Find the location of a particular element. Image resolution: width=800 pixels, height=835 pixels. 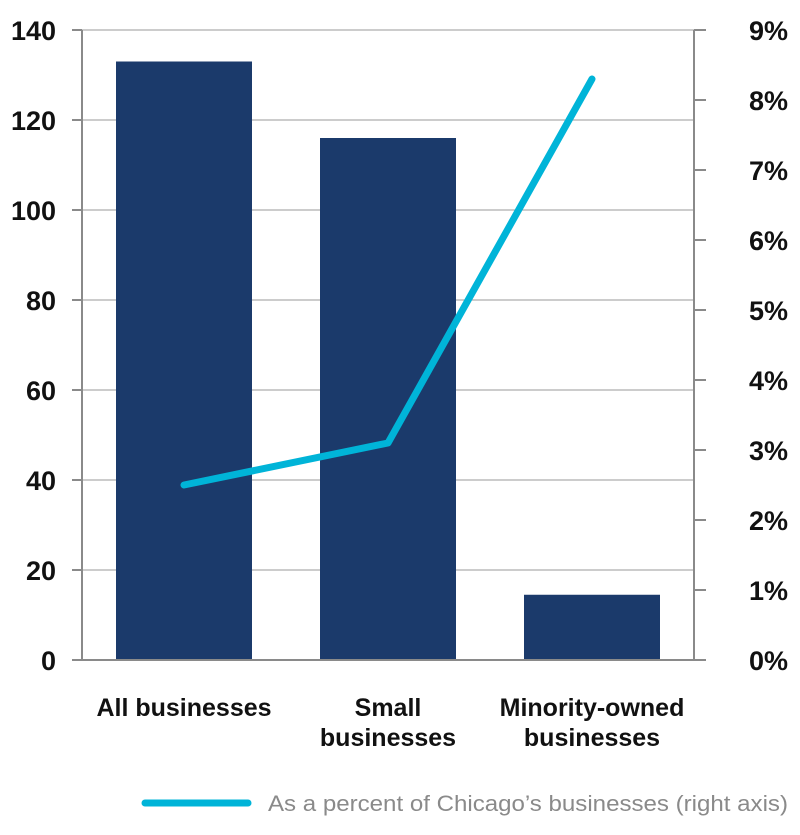

left-tick-label: 20 is located at coordinates (41, 571).